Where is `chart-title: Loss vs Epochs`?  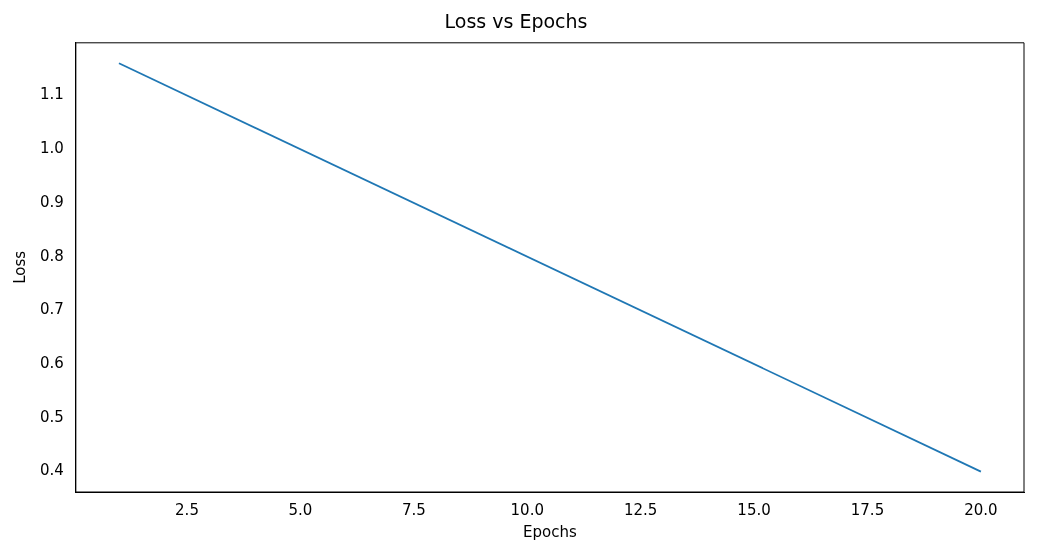
chart-title: Loss vs Epochs is located at coordinates (516, 21).